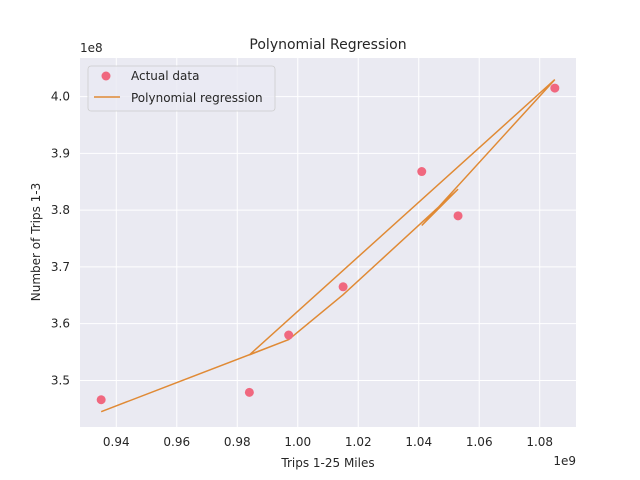 Image resolution: width=640 pixels, height=480 pixels. I want to click on legend-label-polynomial-regression: Polynomial regression, so click(197, 98).